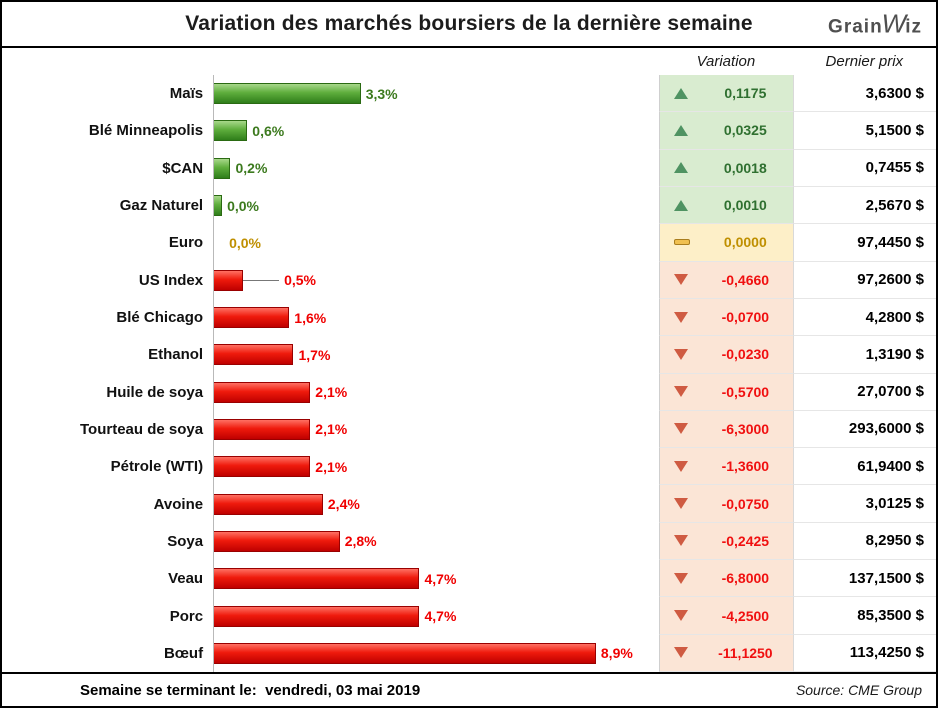  Describe the element at coordinates (894, 23) in the screenshot. I see `logo-text-w: W` at that location.